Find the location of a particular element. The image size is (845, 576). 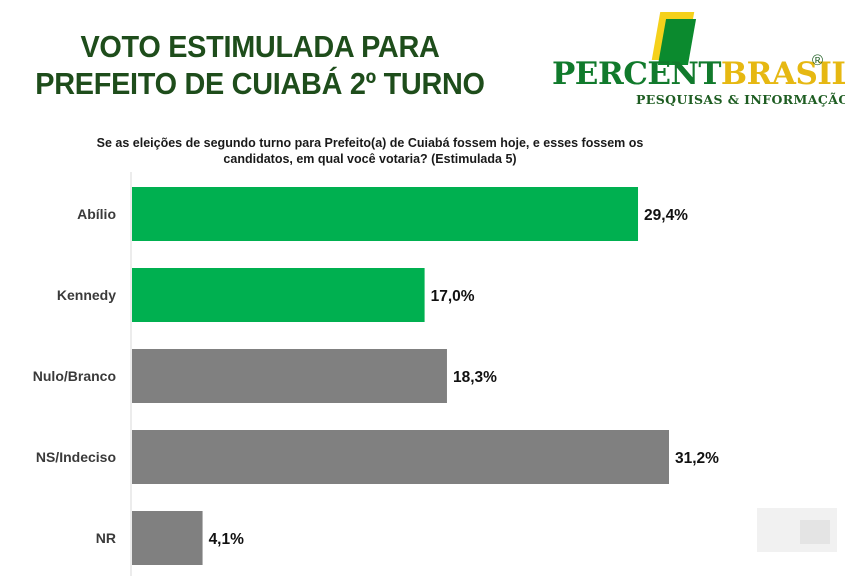

watermark-patch-inner is located at coordinates (815, 532).